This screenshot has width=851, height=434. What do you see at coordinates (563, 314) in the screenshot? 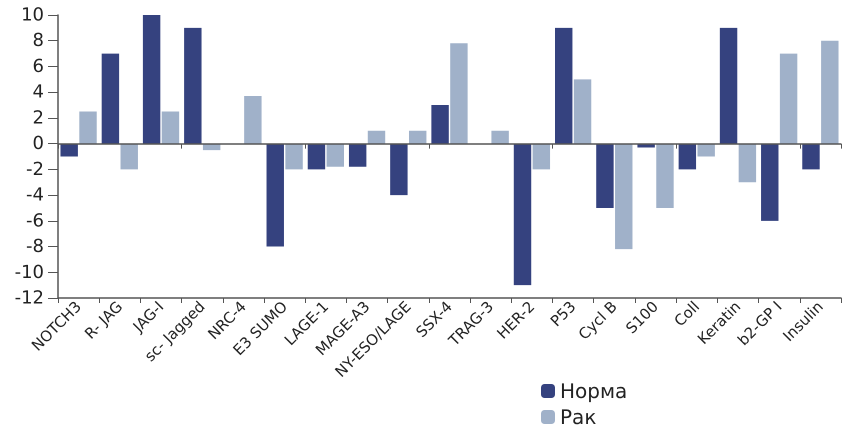
I see `x-tick-label: P53` at bounding box center [563, 314].